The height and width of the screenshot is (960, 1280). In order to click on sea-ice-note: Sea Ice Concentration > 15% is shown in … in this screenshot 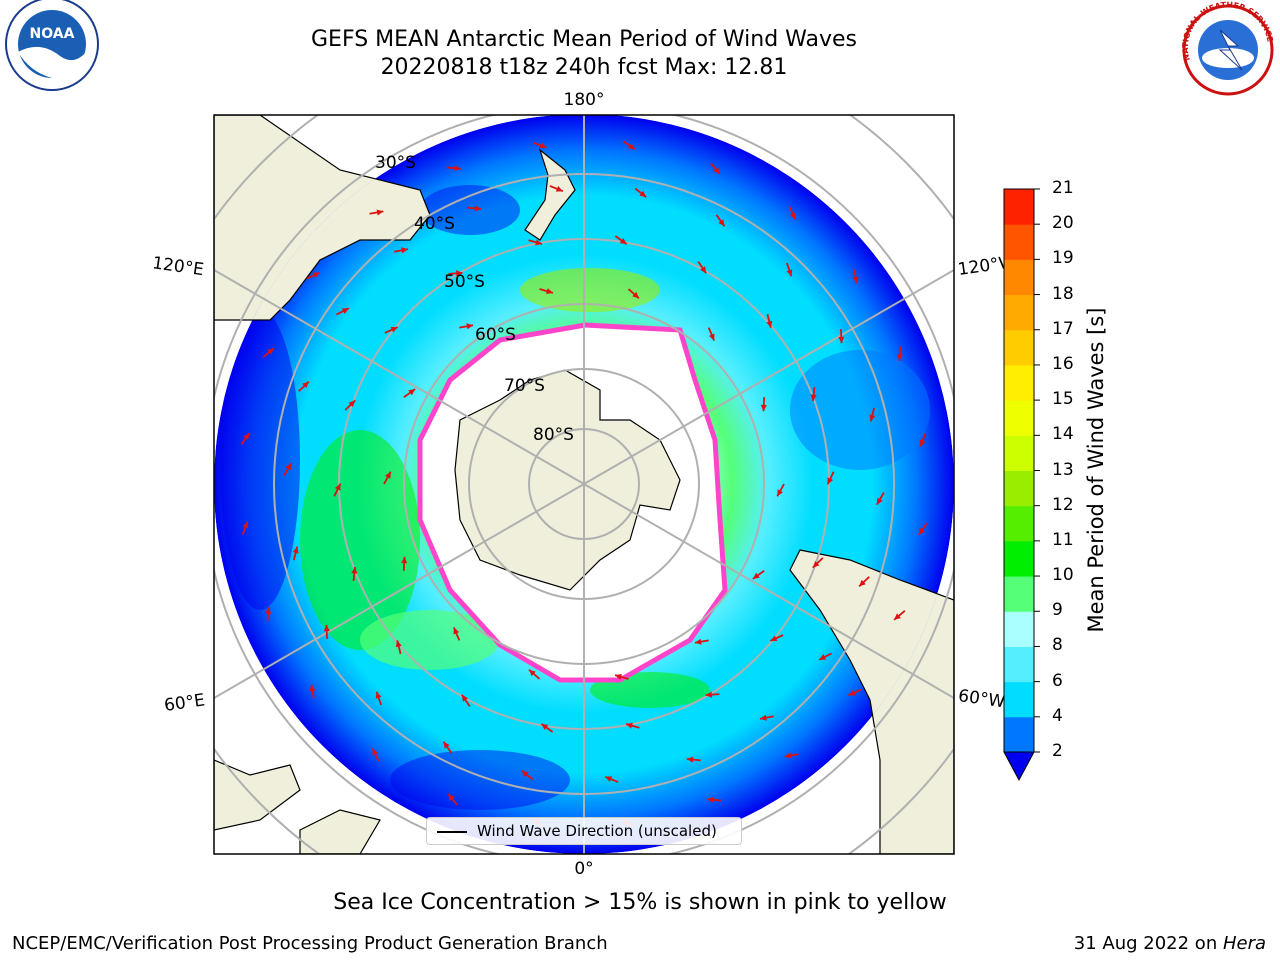, I will do `click(640, 902)`.